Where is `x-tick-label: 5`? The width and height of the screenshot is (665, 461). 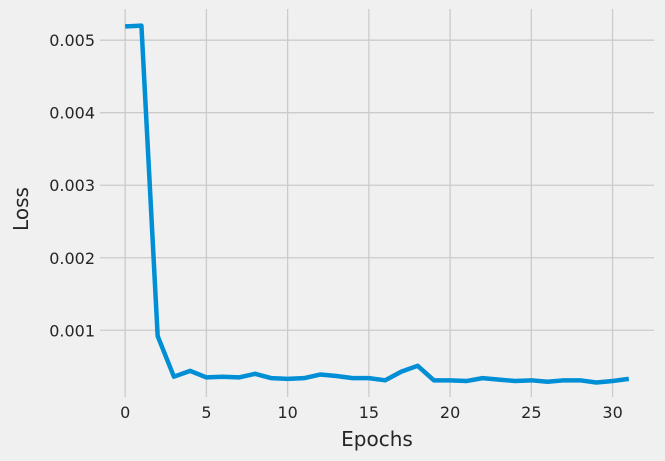 x-tick-label: 5 is located at coordinates (206, 412).